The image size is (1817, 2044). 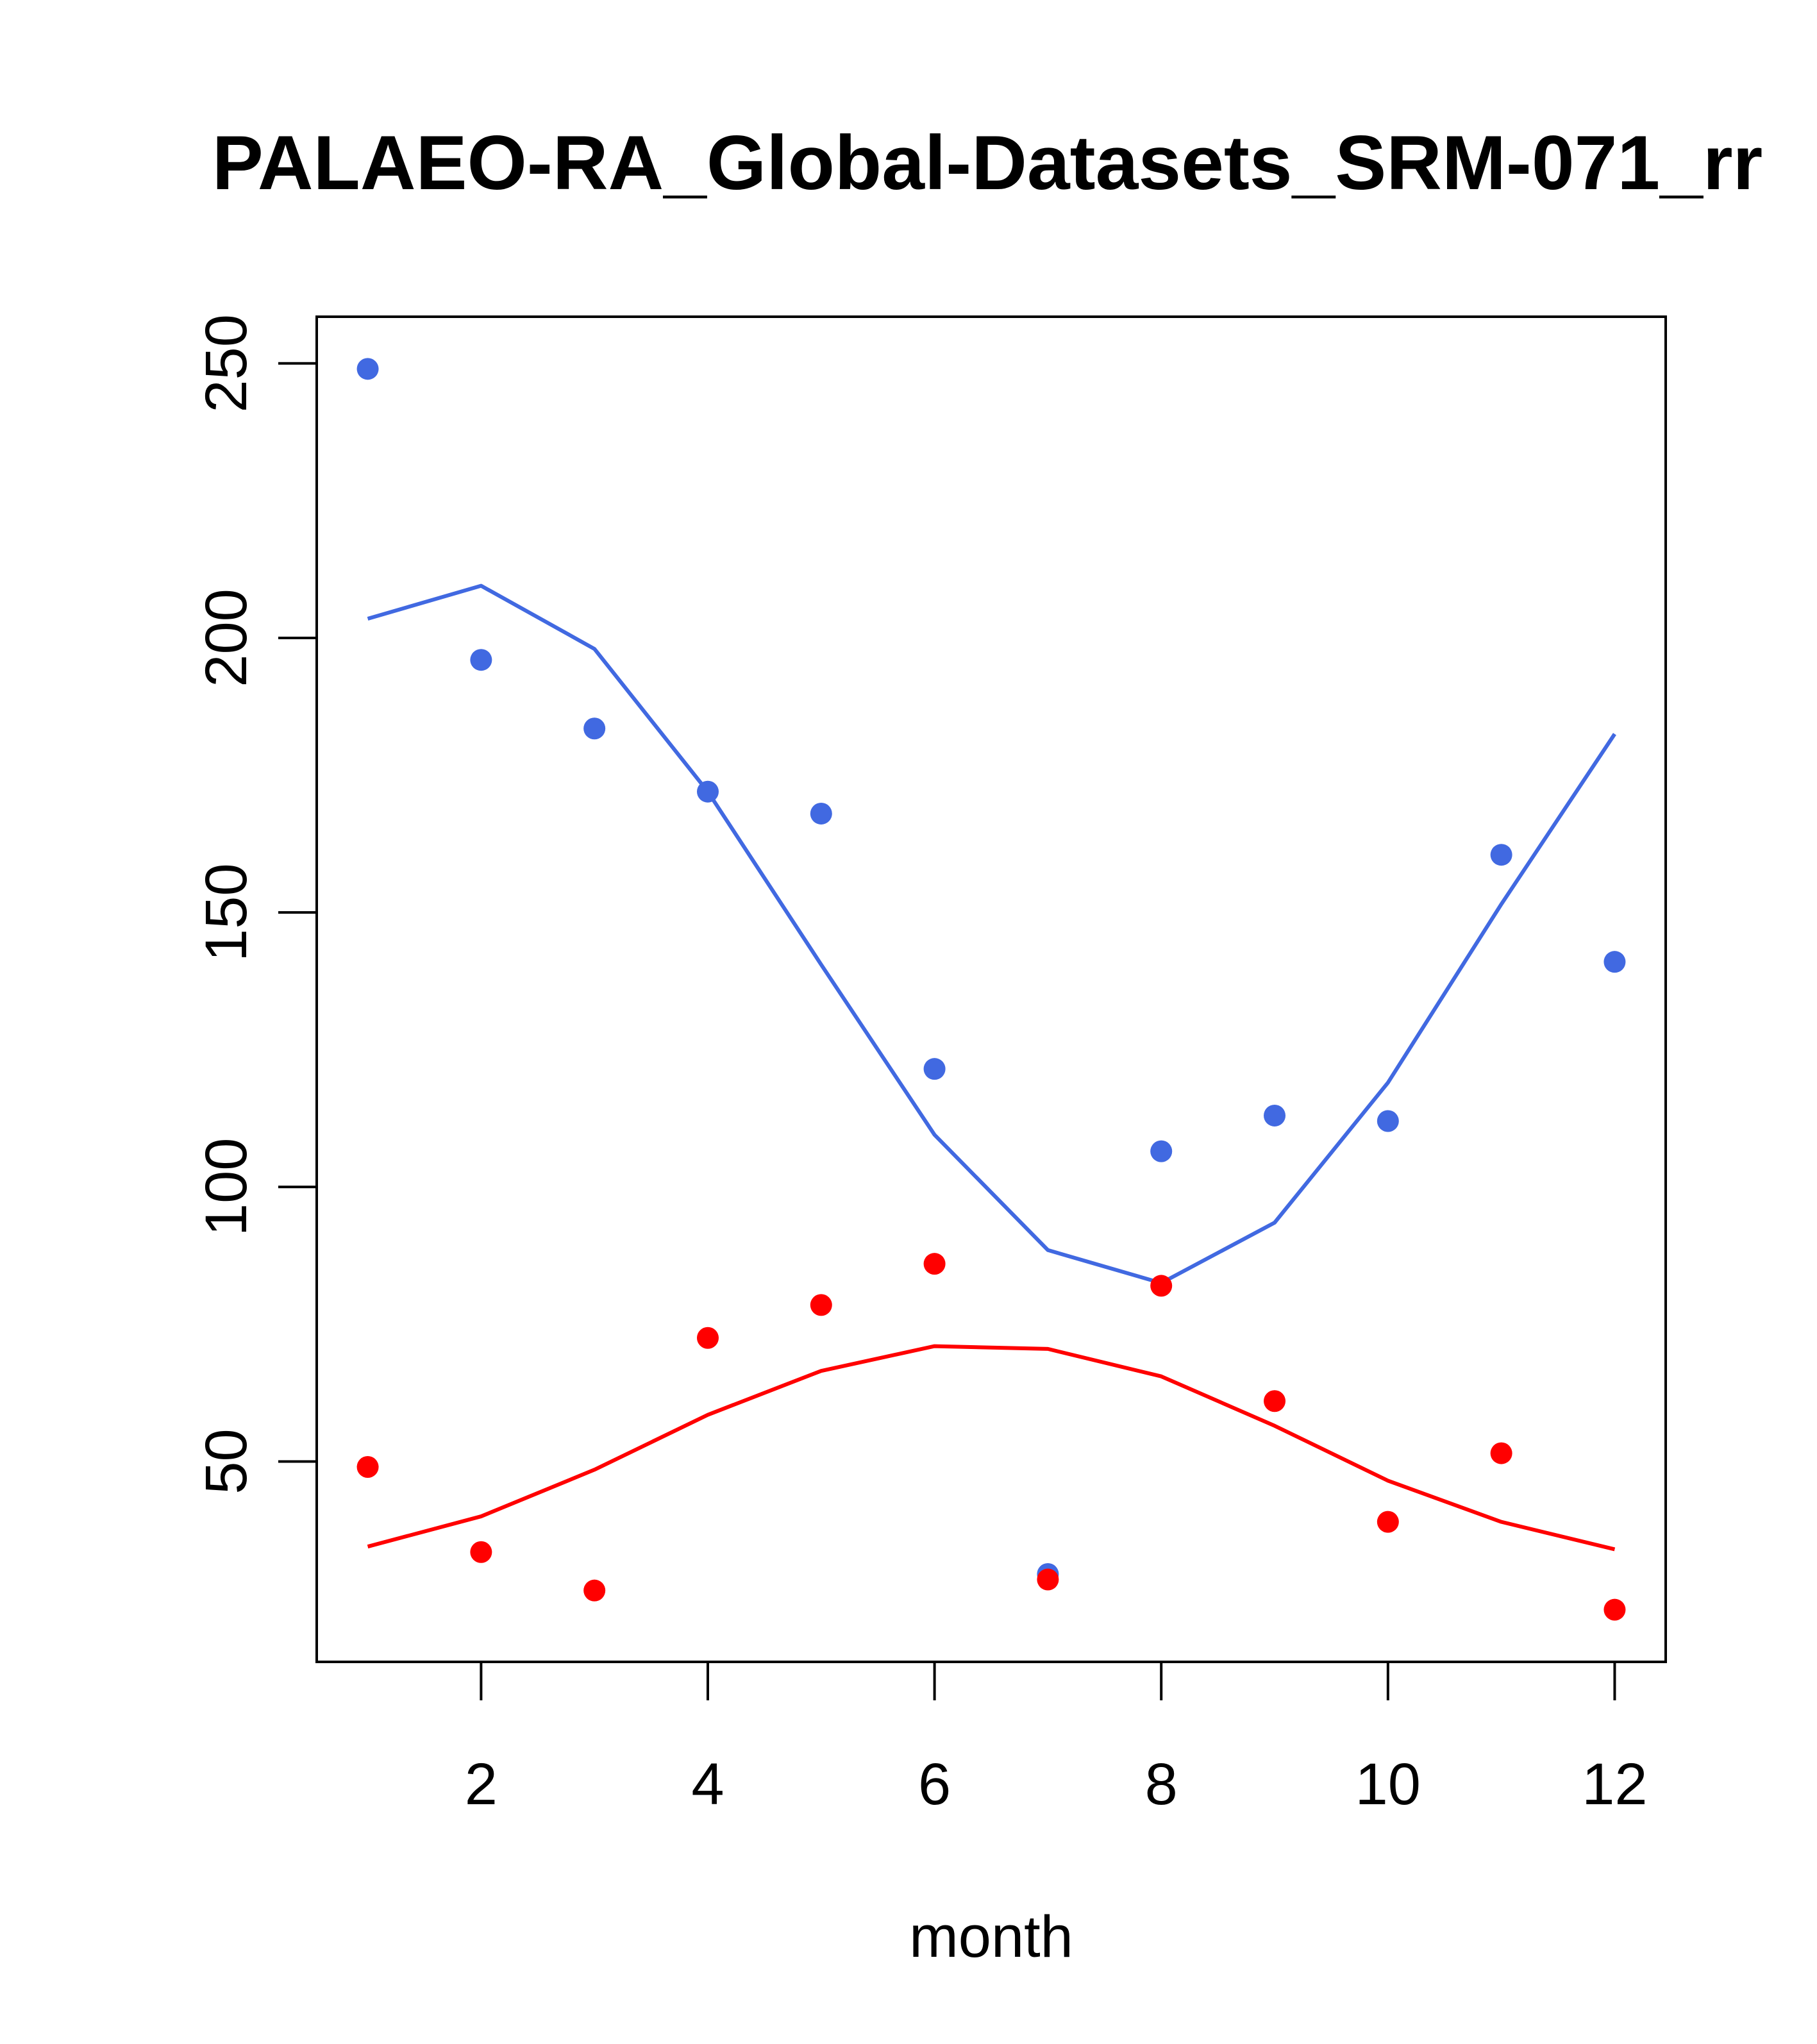 I want to click on y-tick-label: 50, so click(x=227, y=1461).